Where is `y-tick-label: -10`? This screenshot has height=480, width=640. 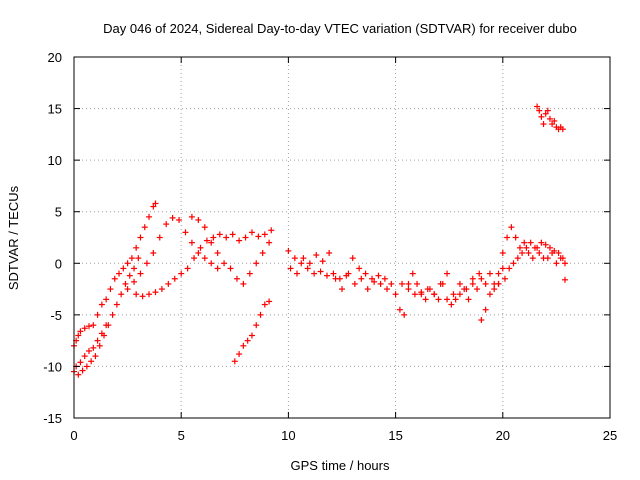
y-tick-label: -10 is located at coordinates (52, 366).